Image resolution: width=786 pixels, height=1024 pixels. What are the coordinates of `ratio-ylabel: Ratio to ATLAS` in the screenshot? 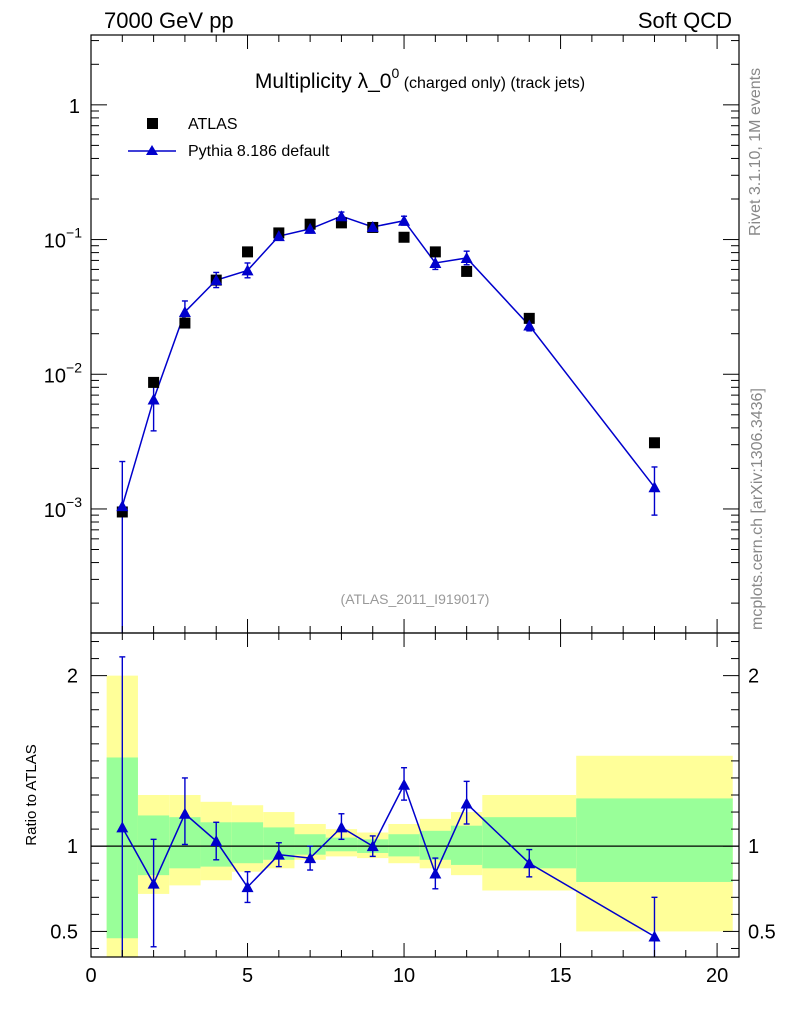 It's located at (31, 794).